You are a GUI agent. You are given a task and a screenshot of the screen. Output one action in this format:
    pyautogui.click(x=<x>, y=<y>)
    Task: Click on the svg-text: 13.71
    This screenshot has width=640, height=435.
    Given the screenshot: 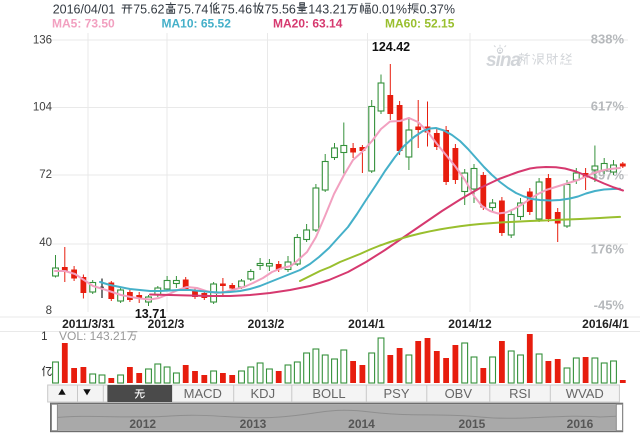 What is the action you would take?
    pyautogui.click(x=150, y=314)
    